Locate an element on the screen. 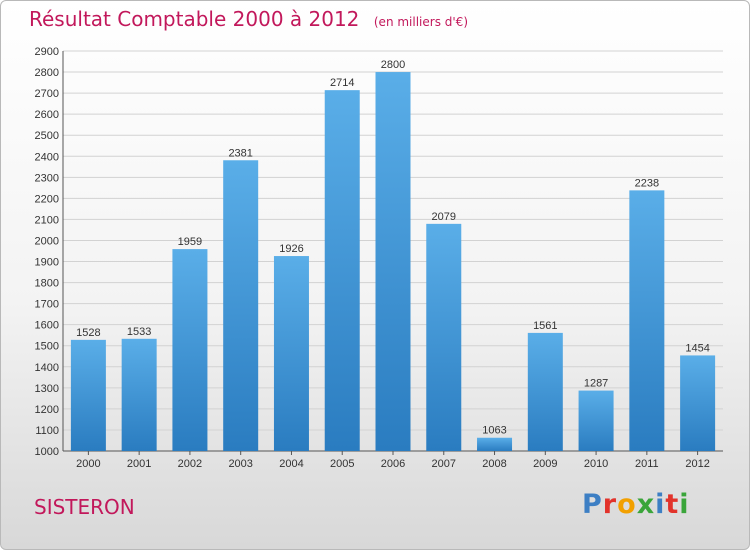 This screenshot has width=750, height=550. y-tick-label: 1100 is located at coordinates (47, 431).